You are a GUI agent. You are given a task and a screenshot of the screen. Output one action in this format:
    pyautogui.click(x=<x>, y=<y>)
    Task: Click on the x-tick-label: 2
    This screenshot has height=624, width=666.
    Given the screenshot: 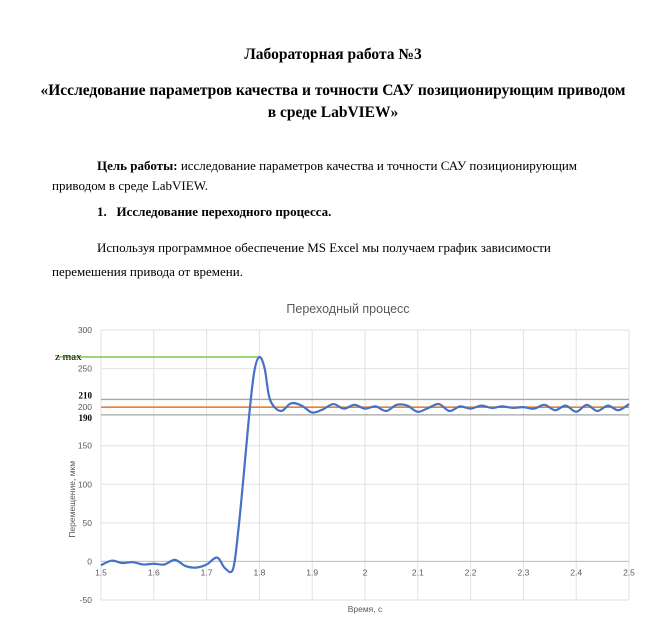 What is the action you would take?
    pyautogui.click(x=365, y=572)
    